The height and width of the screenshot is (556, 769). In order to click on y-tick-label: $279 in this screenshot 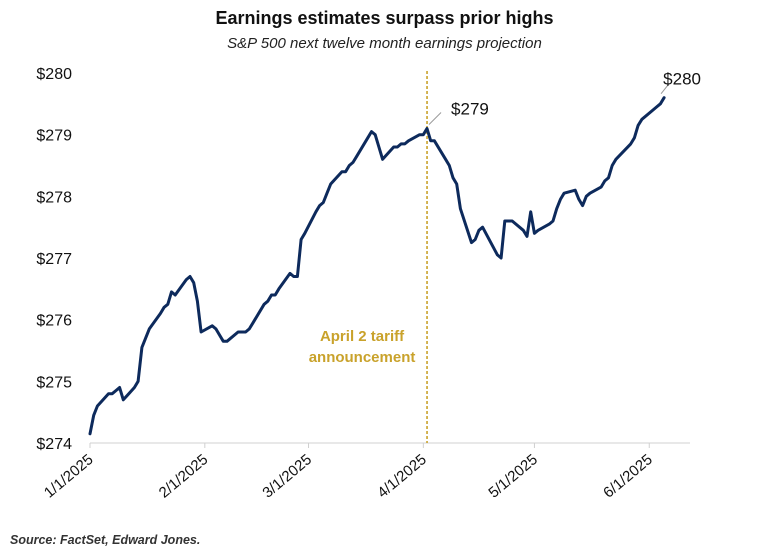, I will do `click(54, 136)`.